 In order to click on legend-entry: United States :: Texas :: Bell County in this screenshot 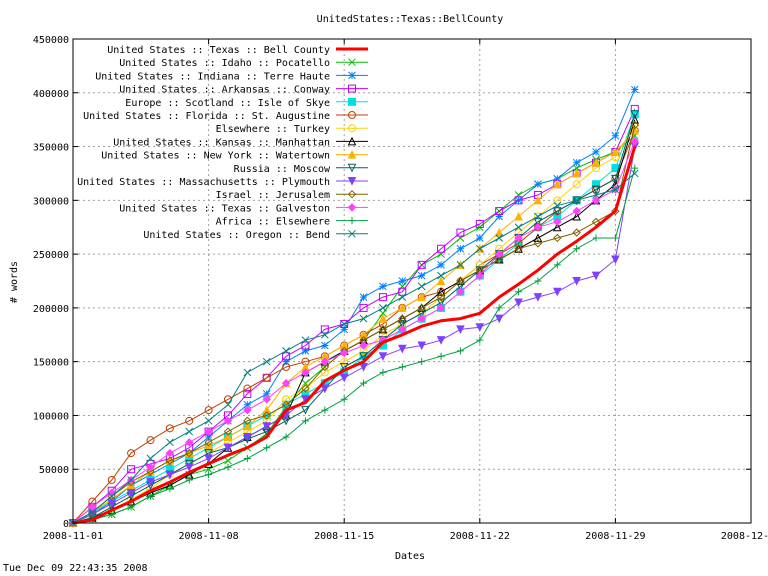, I will do `click(237, 50)`.